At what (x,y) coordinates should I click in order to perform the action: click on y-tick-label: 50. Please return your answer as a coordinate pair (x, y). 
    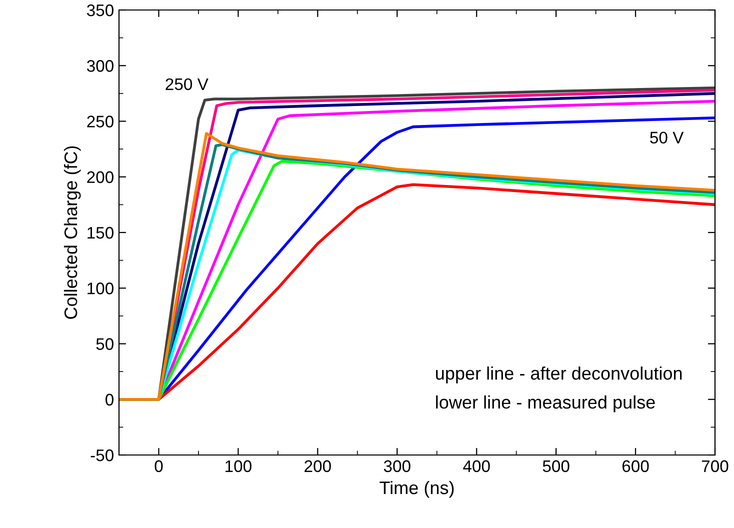
    Looking at the image, I should click on (105, 344).